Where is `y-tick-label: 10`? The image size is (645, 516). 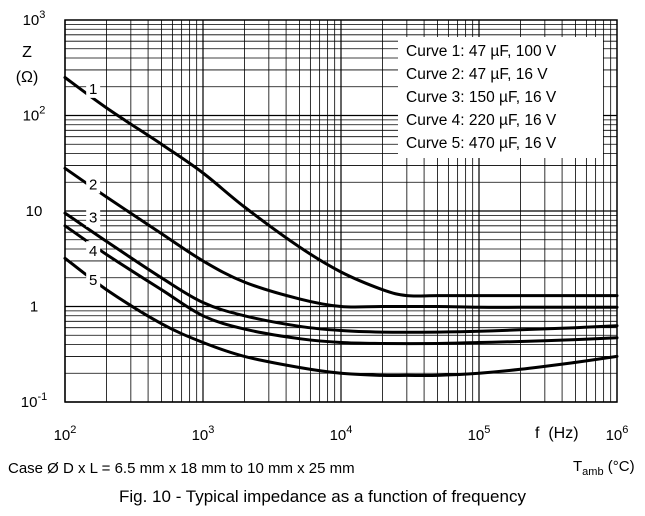
y-tick-label: 10 is located at coordinates (34, 211).